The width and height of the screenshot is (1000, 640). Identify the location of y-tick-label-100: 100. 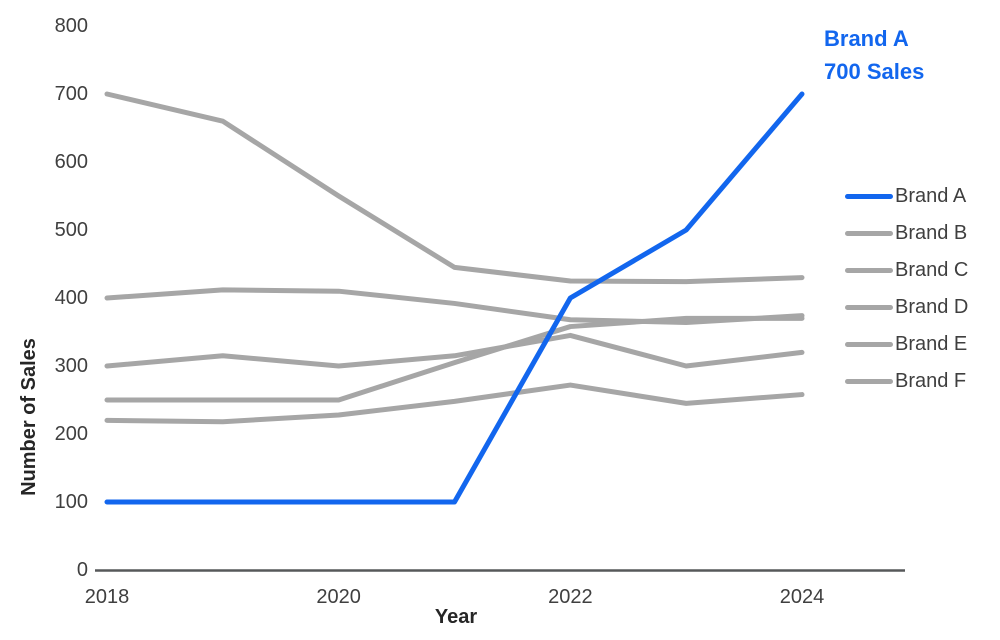
(71, 502).